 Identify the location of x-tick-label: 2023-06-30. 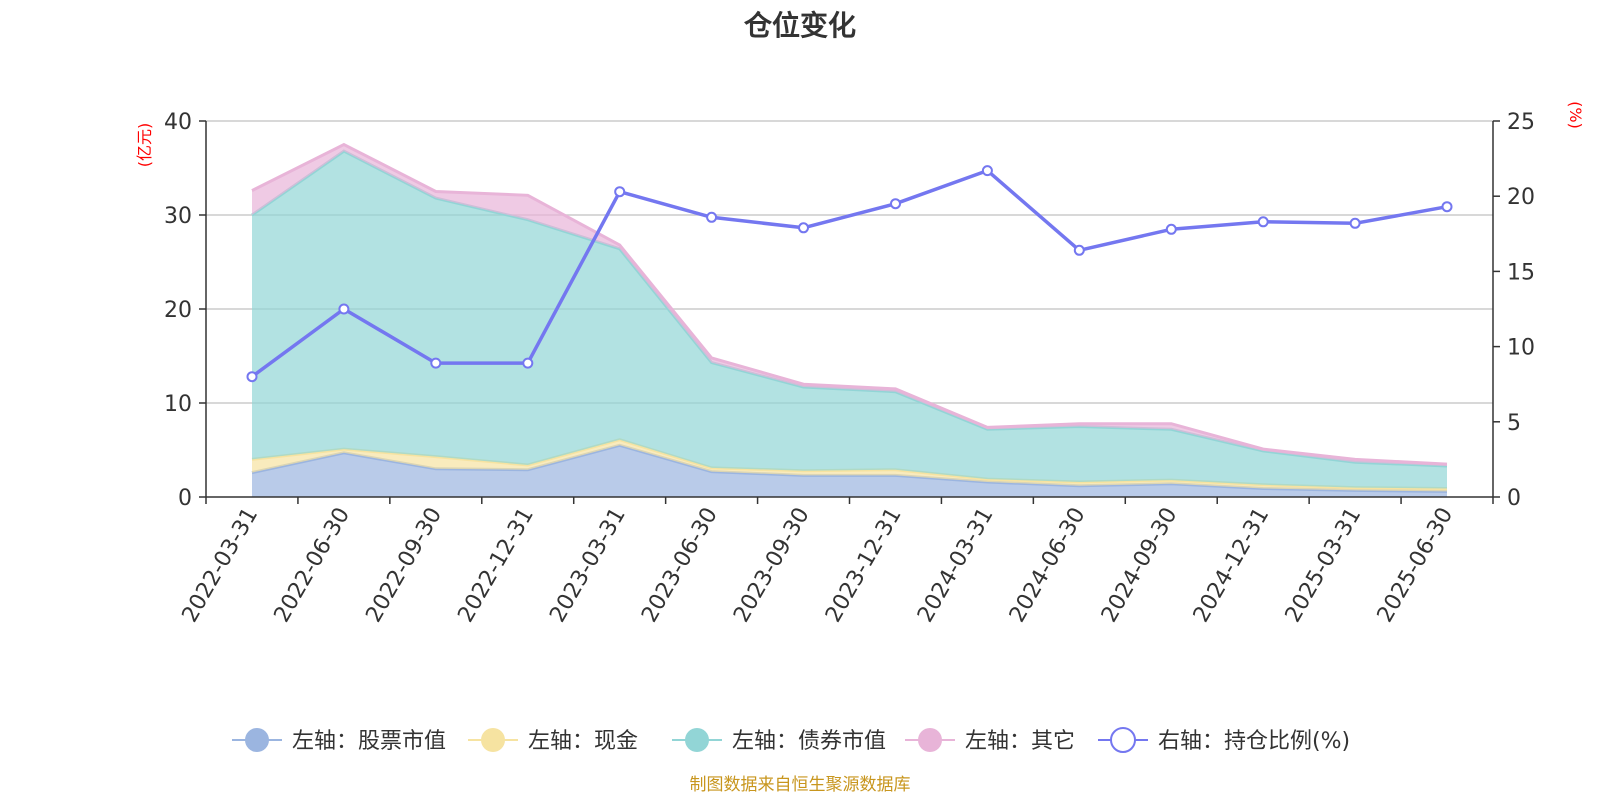
(680, 565).